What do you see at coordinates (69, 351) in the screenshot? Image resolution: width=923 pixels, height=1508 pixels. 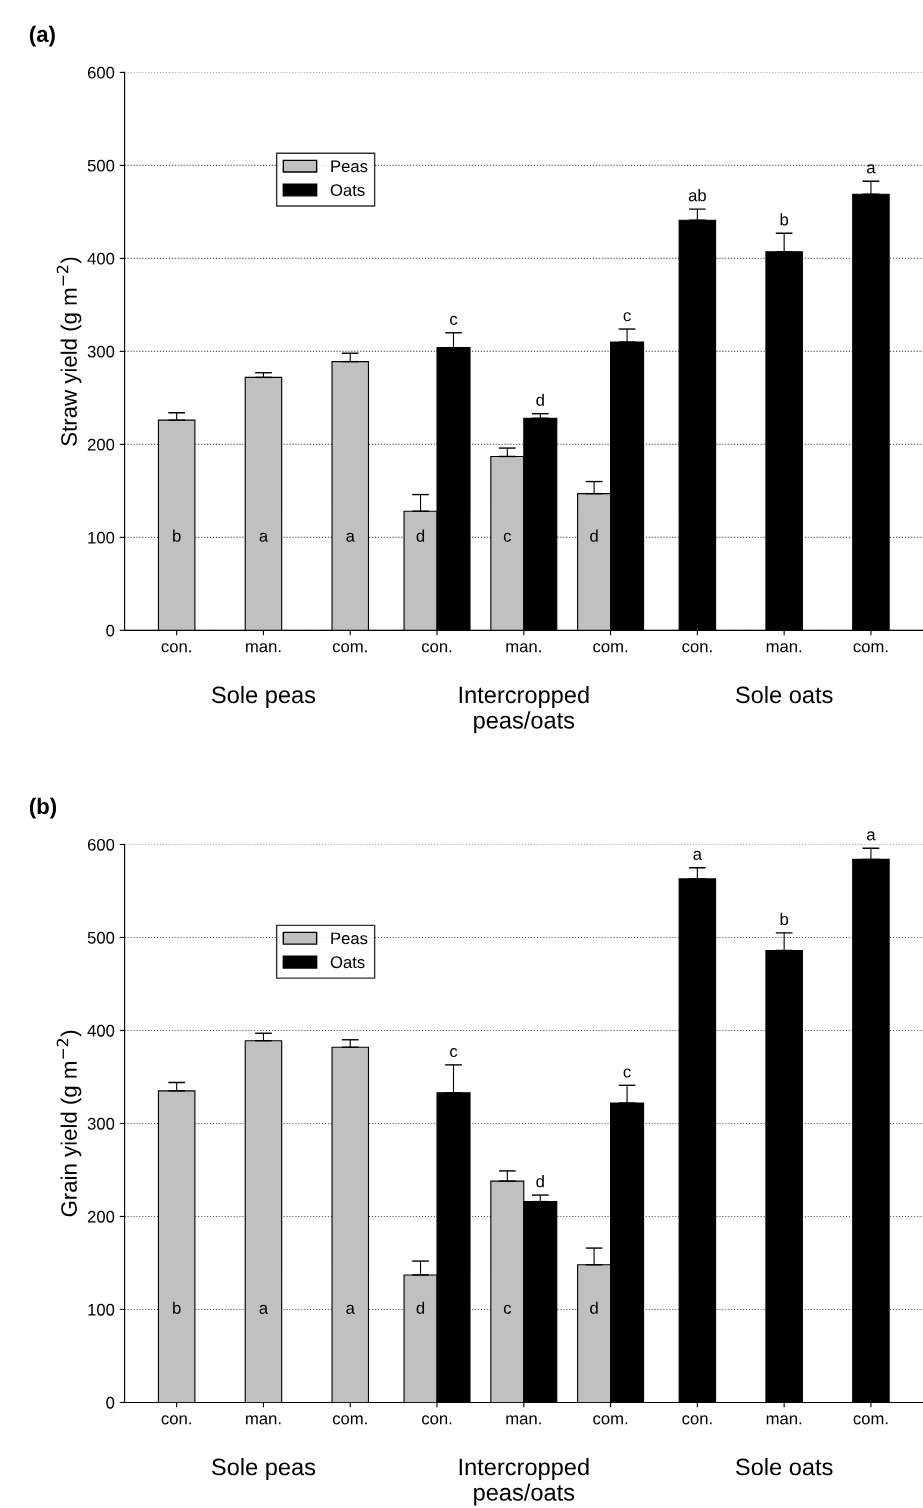 I see `y-axis-title: Straw yield (g m$^{−2}$)` at bounding box center [69, 351].